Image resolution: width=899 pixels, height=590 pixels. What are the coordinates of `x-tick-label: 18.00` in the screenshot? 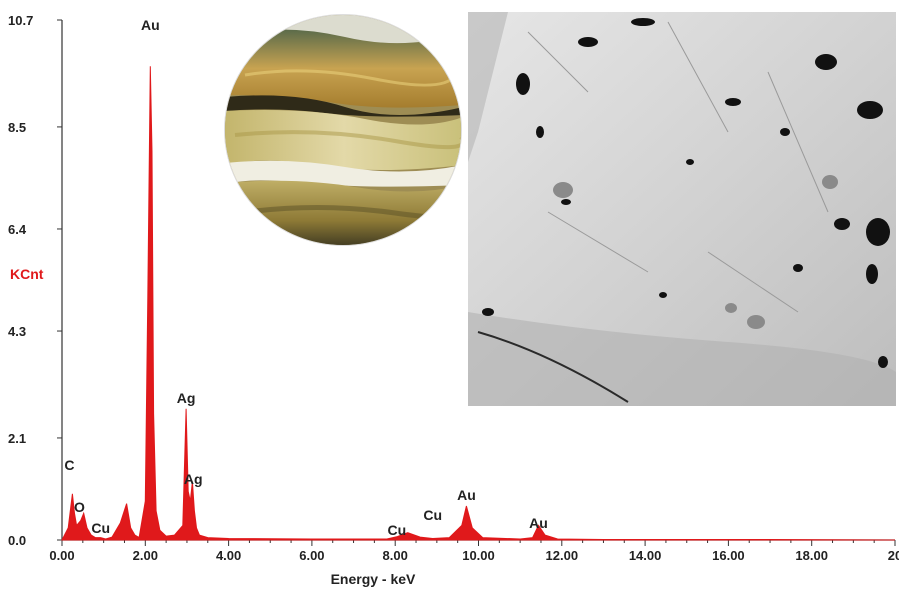 It's located at (811, 555).